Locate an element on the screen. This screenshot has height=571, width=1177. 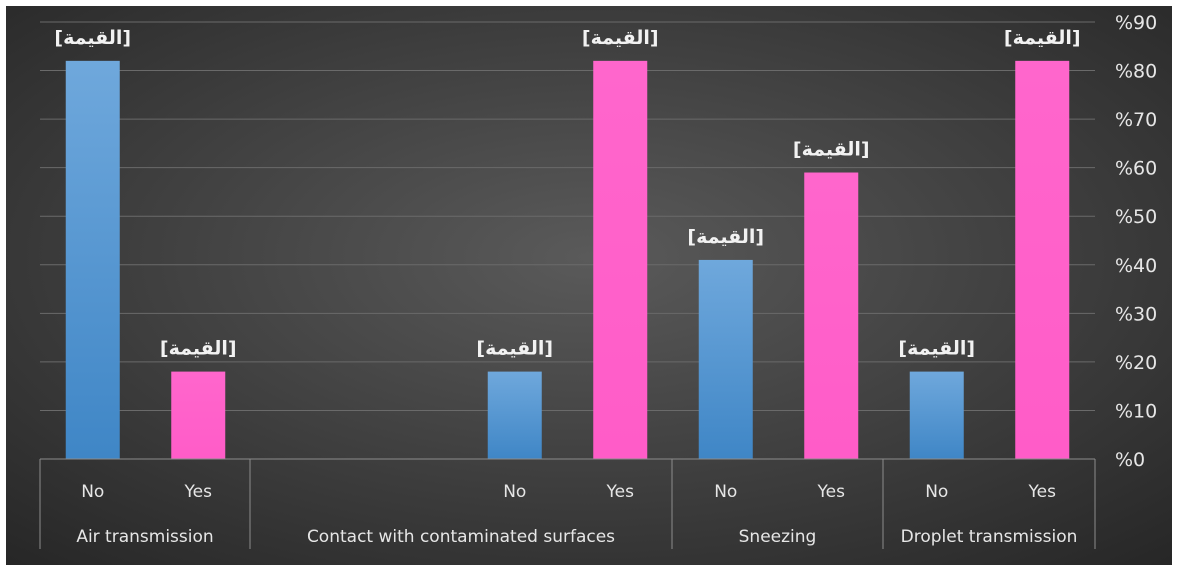
bar-1-yes is located at coordinates (198, 415).